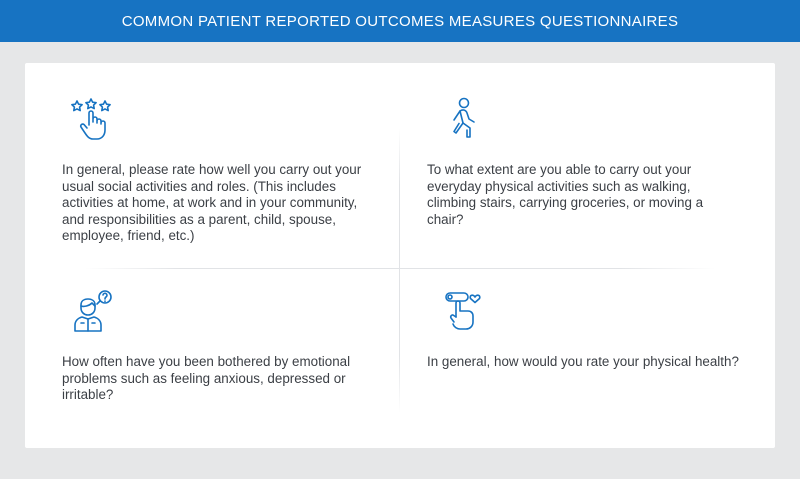 This screenshot has width=800, height=479. I want to click on person-question-bubble-icon, so click(93, 311).